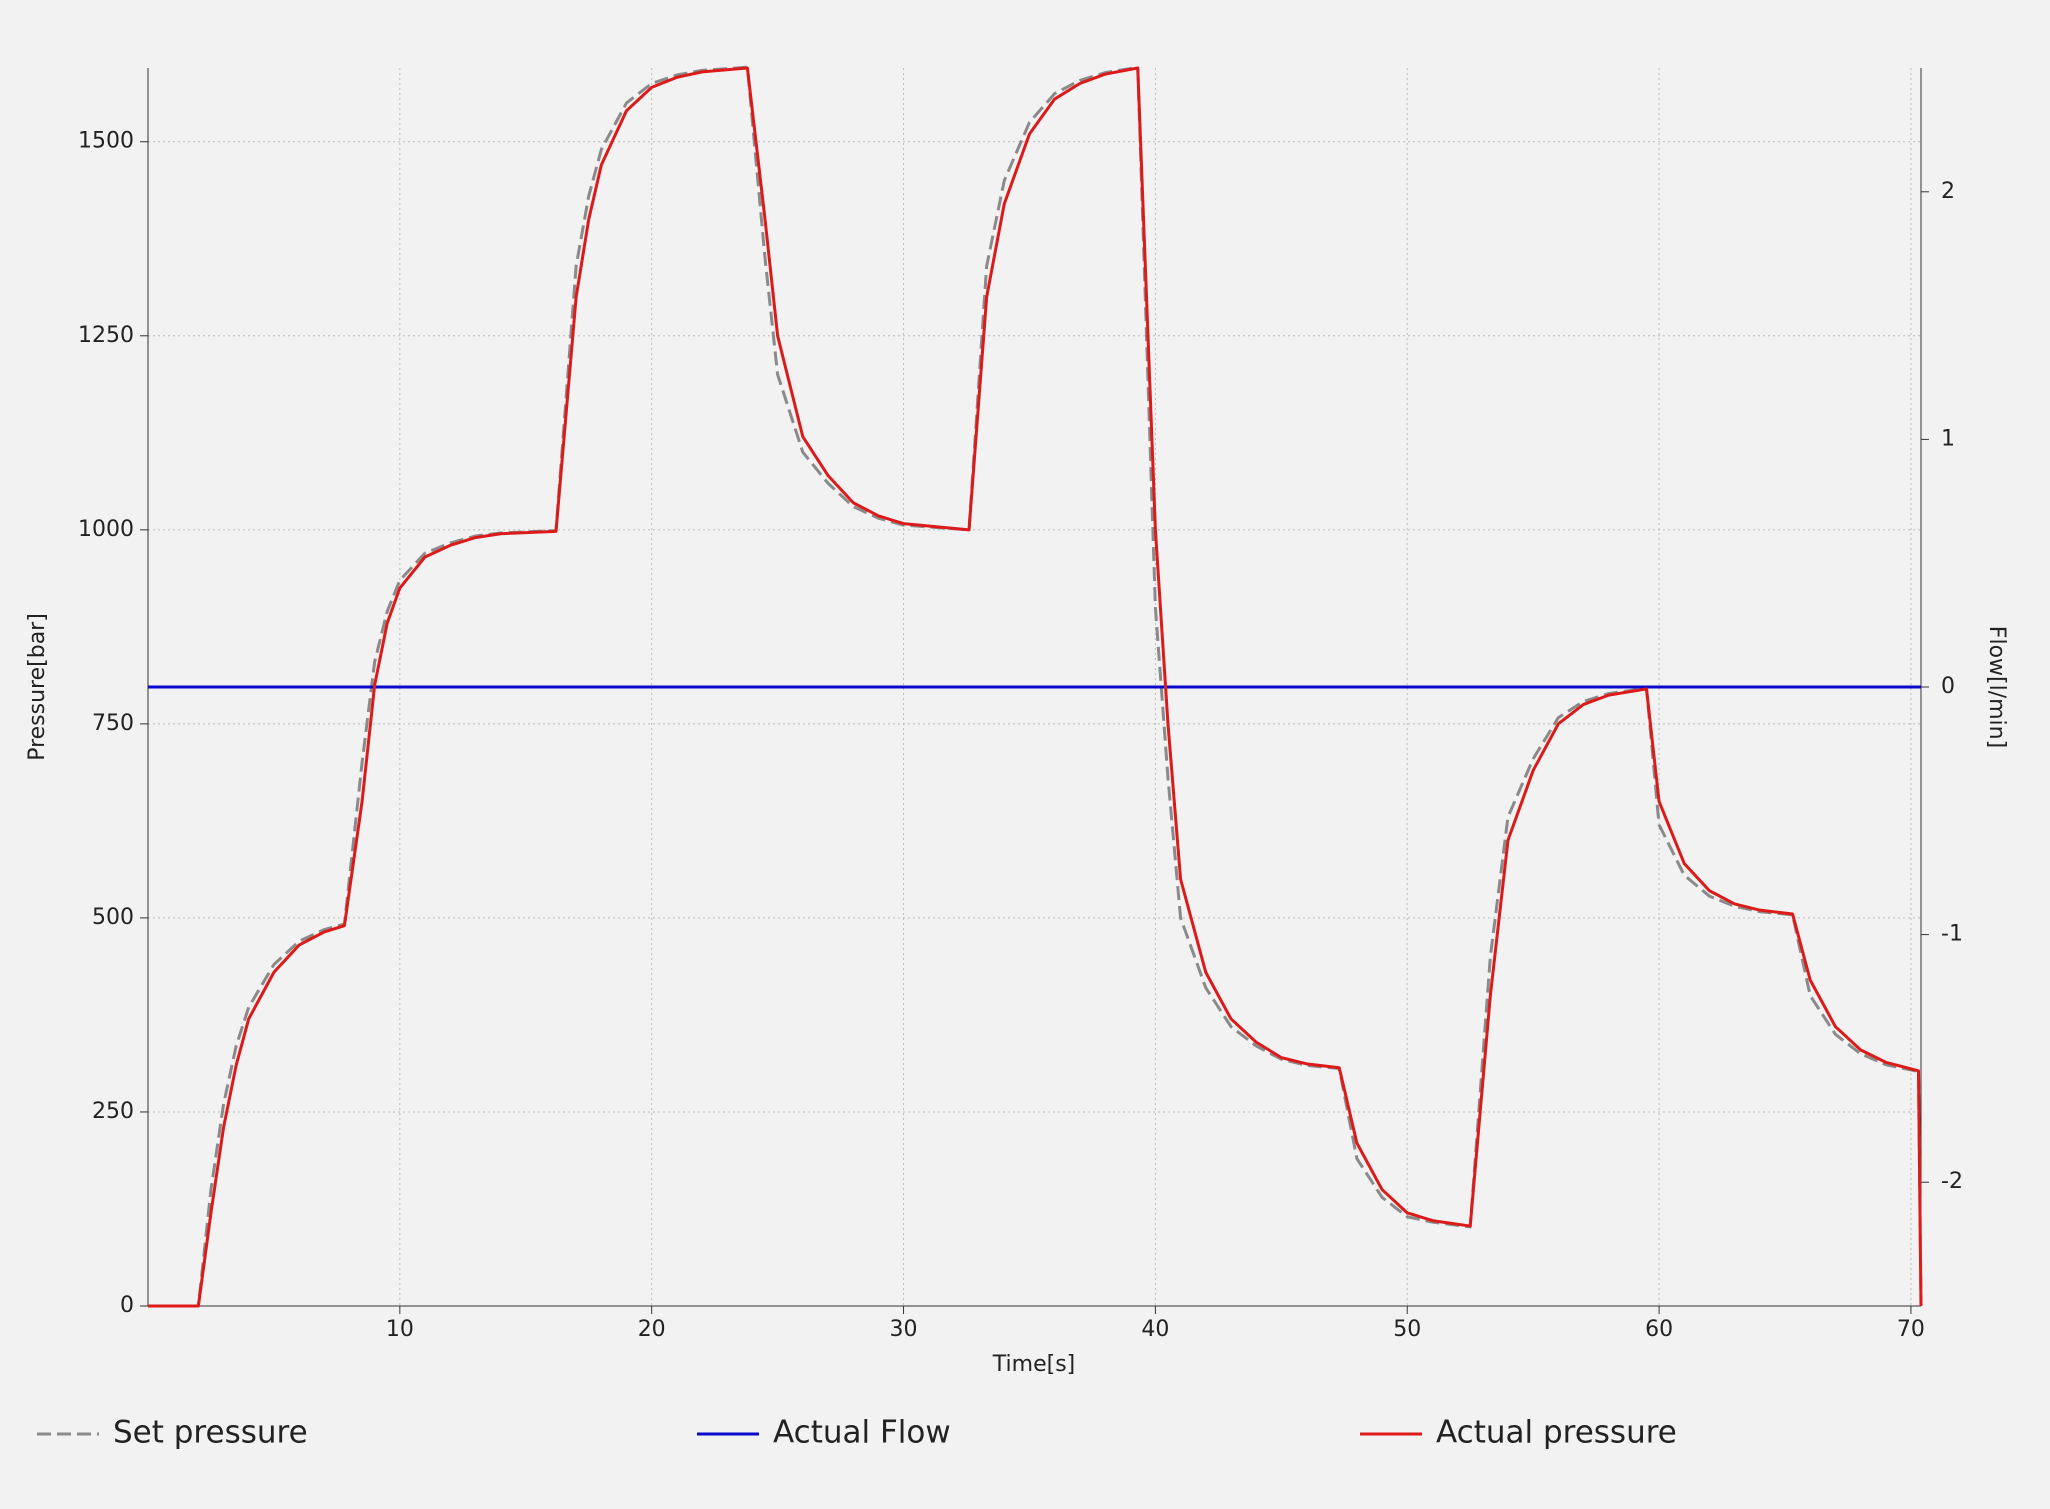 The image size is (2050, 1509). What do you see at coordinates (210, 1433) in the screenshot?
I see `legend-label: Set pressure` at bounding box center [210, 1433].